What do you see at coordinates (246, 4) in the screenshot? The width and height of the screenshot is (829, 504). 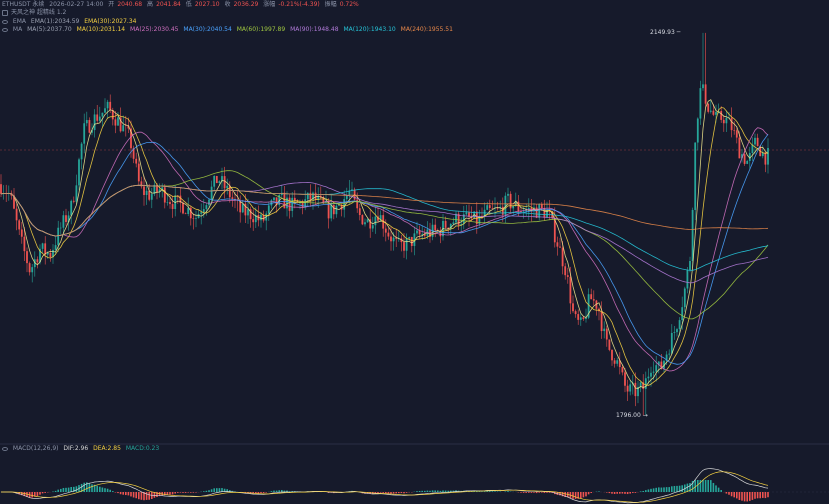 I see `close-value: 2036.29` at bounding box center [246, 4].